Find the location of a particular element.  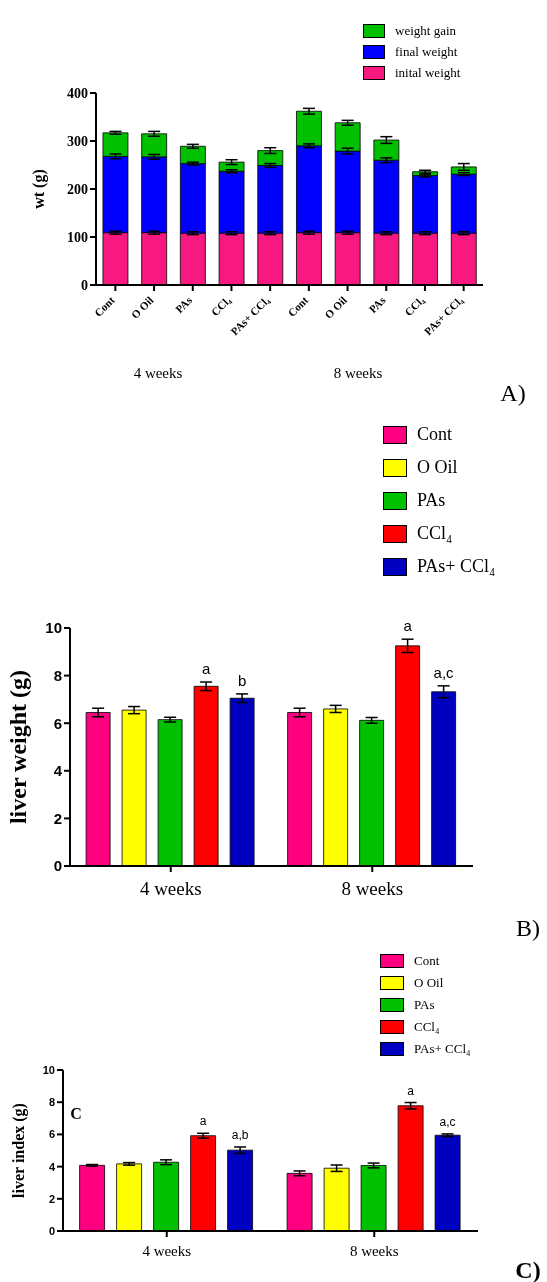

data-label: b is located at coordinates (242, 680).